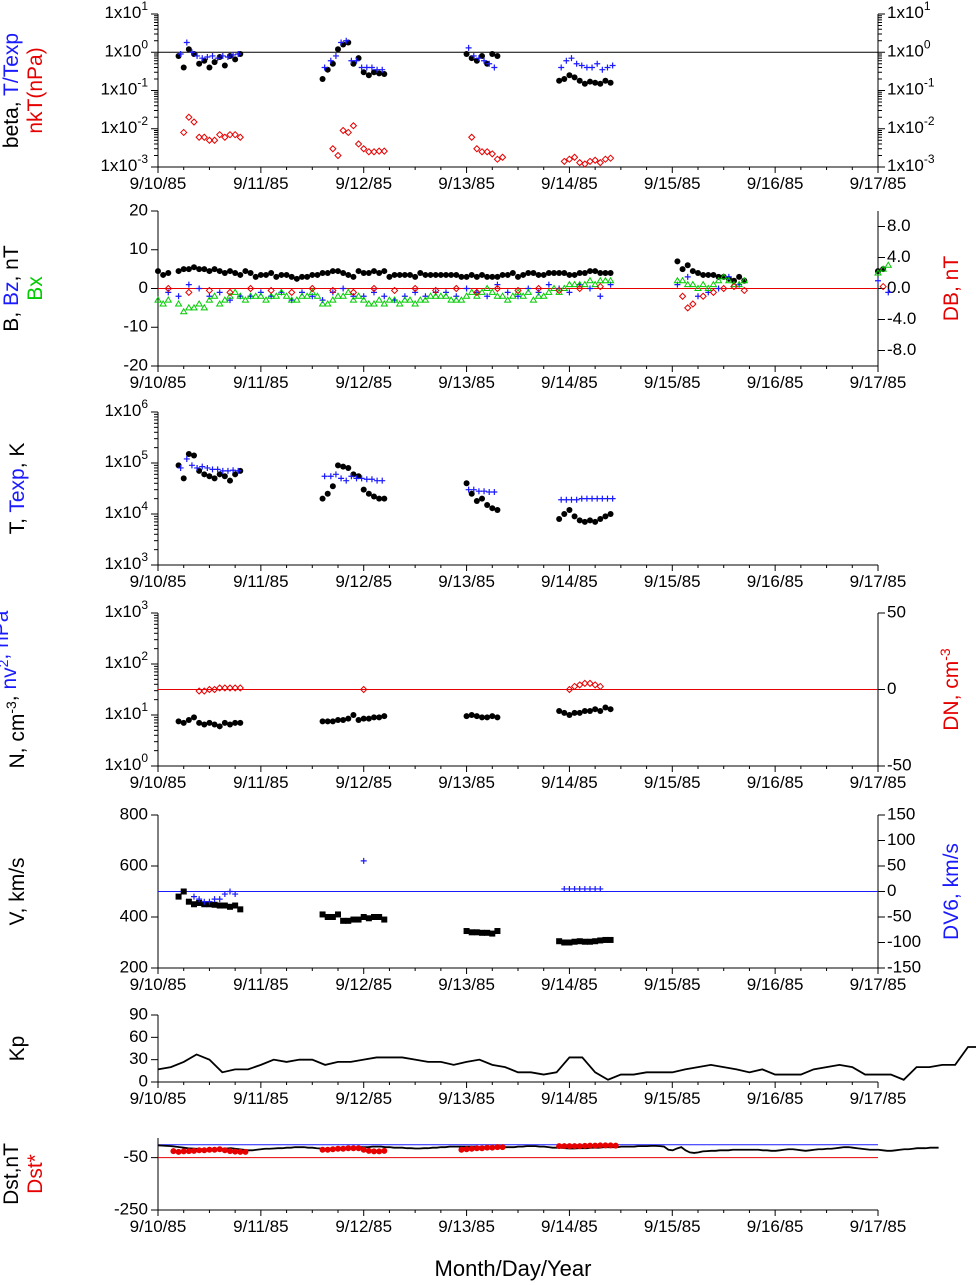  Describe the element at coordinates (363, 1226) in the screenshot. I see `dst-x-tick-label: 9/12/85` at that location.